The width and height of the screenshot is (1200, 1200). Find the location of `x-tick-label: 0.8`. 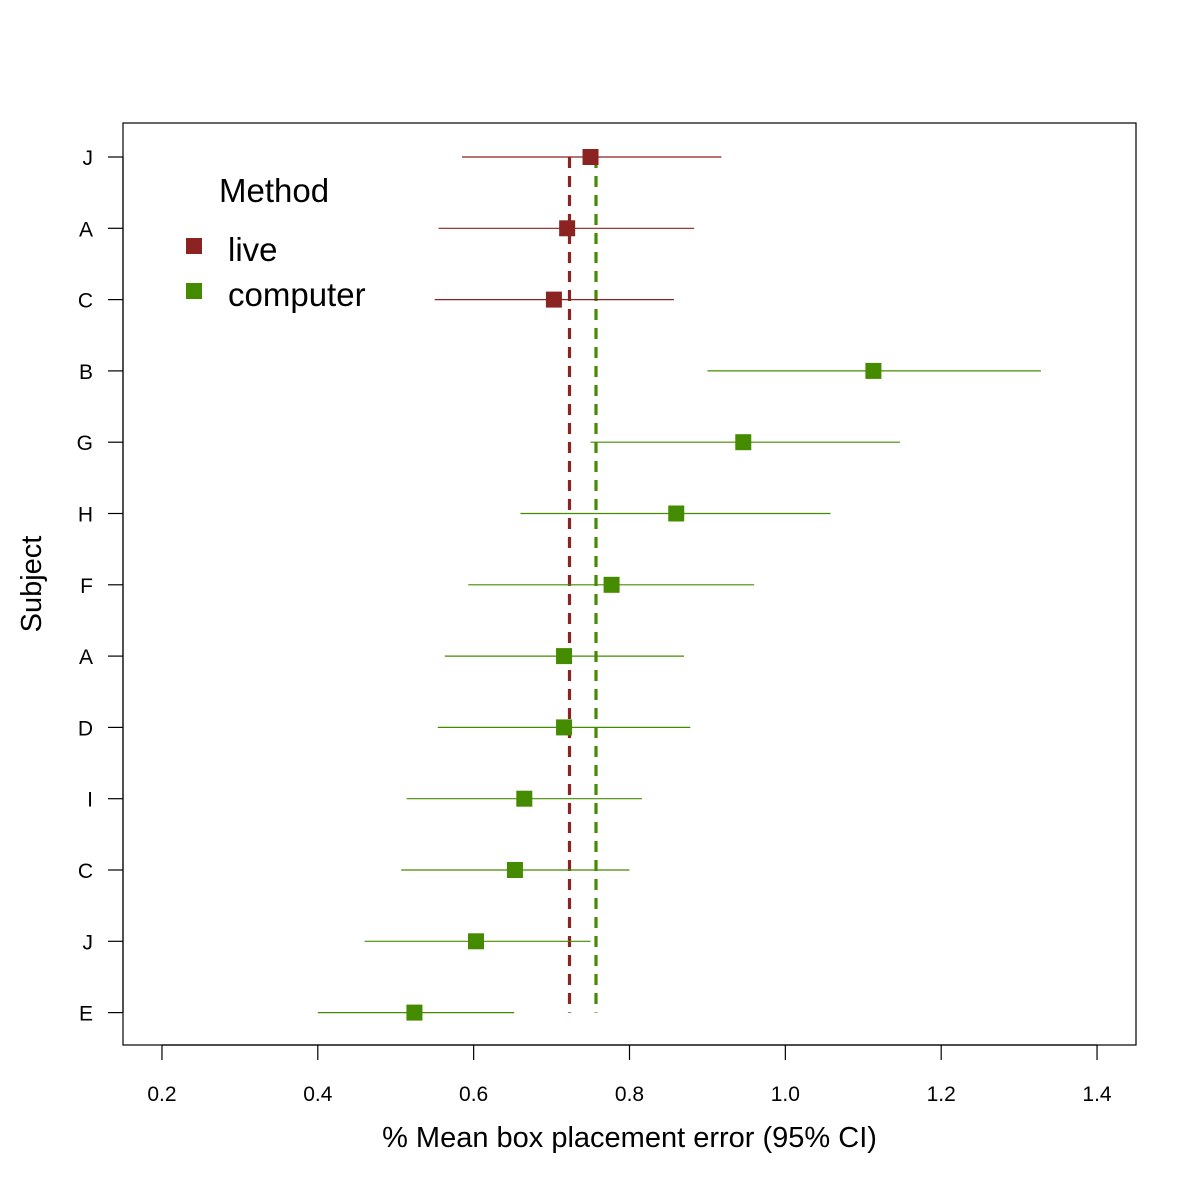

x-tick-label: 0.8 is located at coordinates (629, 1094).